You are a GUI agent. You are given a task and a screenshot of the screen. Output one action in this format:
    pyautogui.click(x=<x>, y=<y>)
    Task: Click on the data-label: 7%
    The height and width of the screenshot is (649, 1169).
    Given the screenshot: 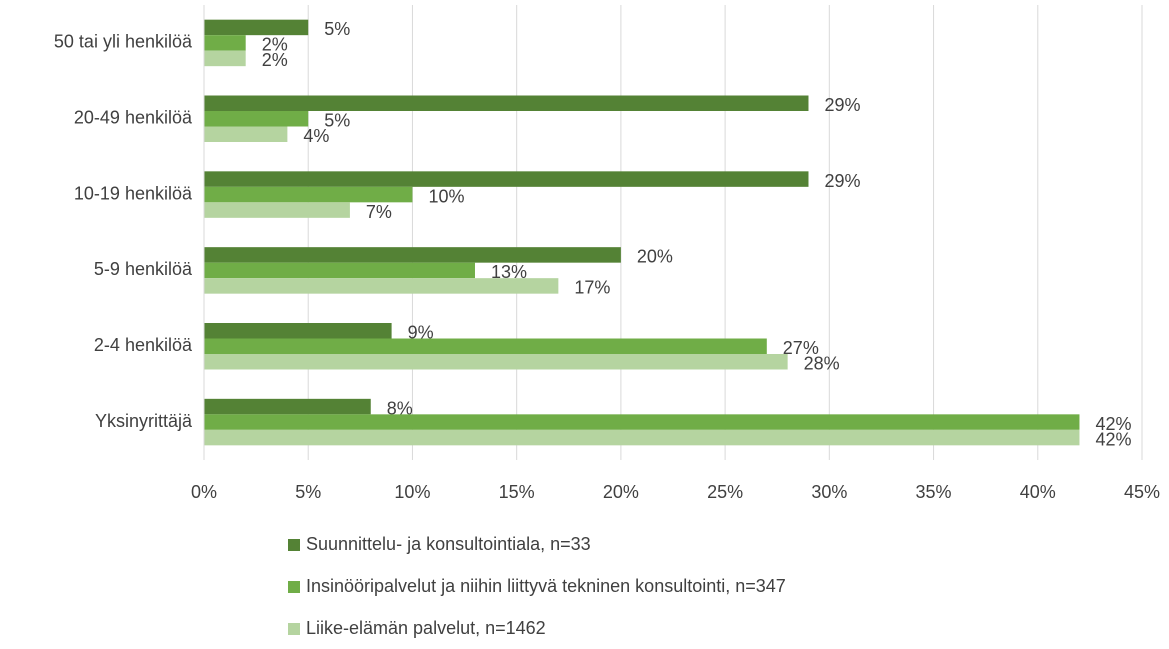 What is the action you would take?
    pyautogui.click(x=379, y=212)
    